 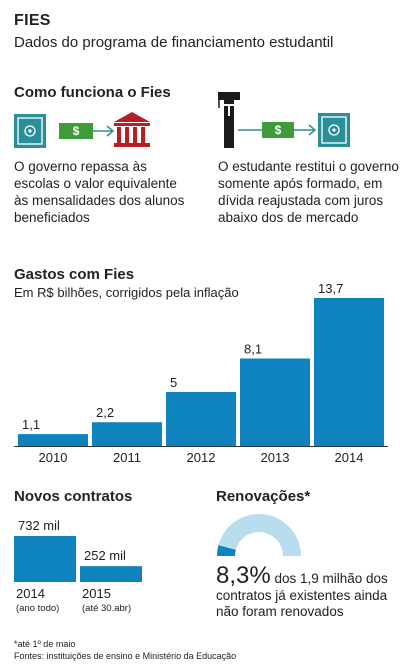 What do you see at coordinates (253, 348) in the screenshot?
I see `spending-value-label: 8,1` at bounding box center [253, 348].